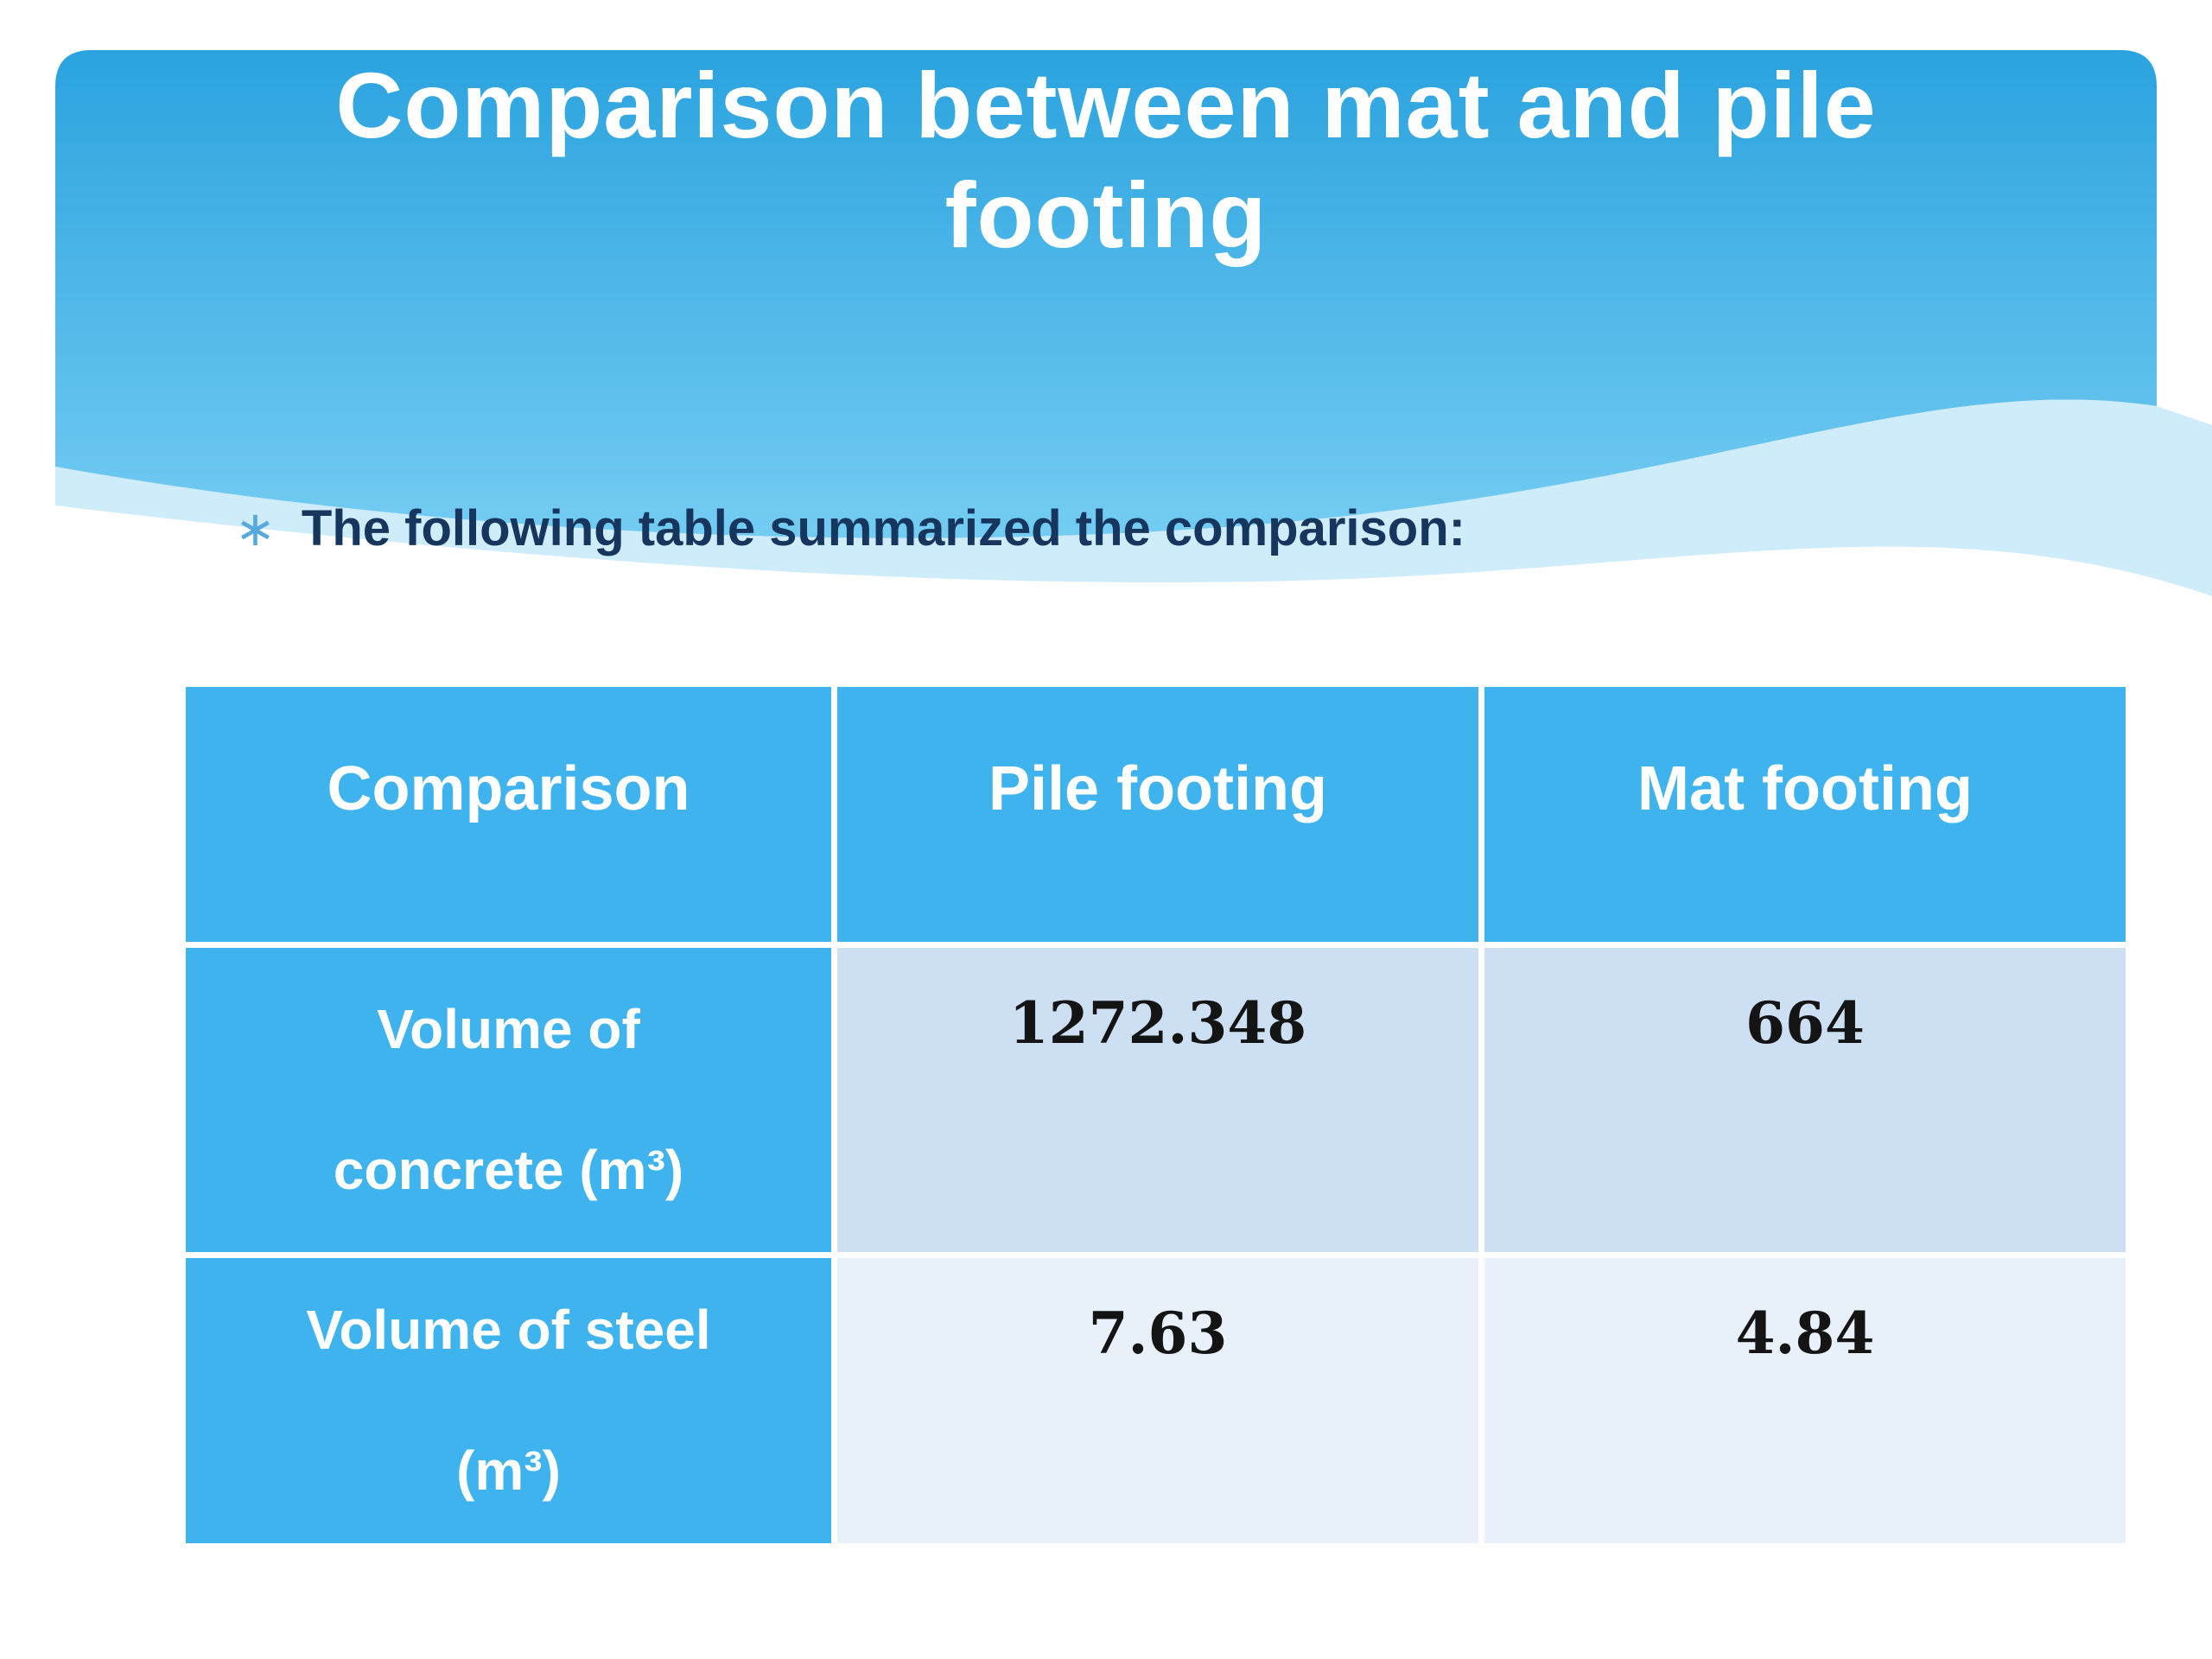  I want to click on light-wave-overlay, so click(1133, 497).